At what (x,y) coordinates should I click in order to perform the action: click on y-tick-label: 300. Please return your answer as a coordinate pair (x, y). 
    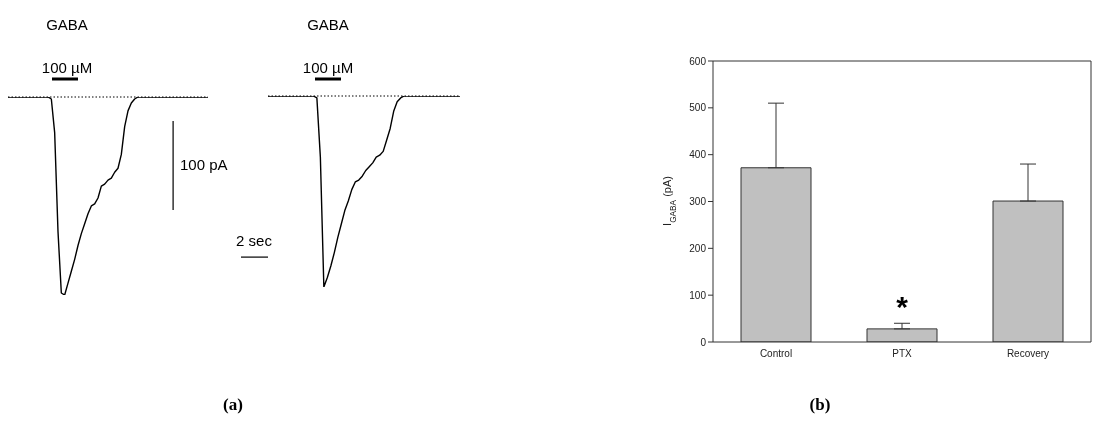
    Looking at the image, I should click on (698, 202).